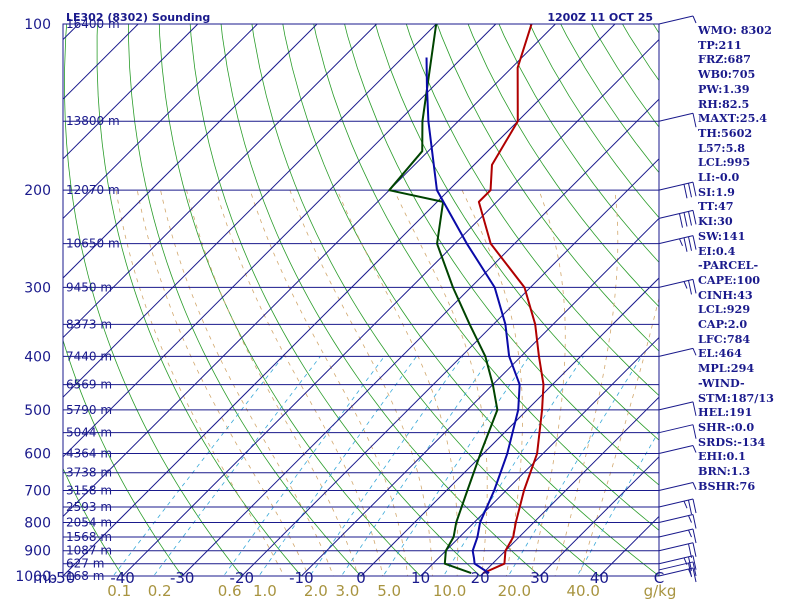 This screenshot has width=800, height=600. I want to click on valid-time: 1200Z 11 OCT 25, so click(600, 17).